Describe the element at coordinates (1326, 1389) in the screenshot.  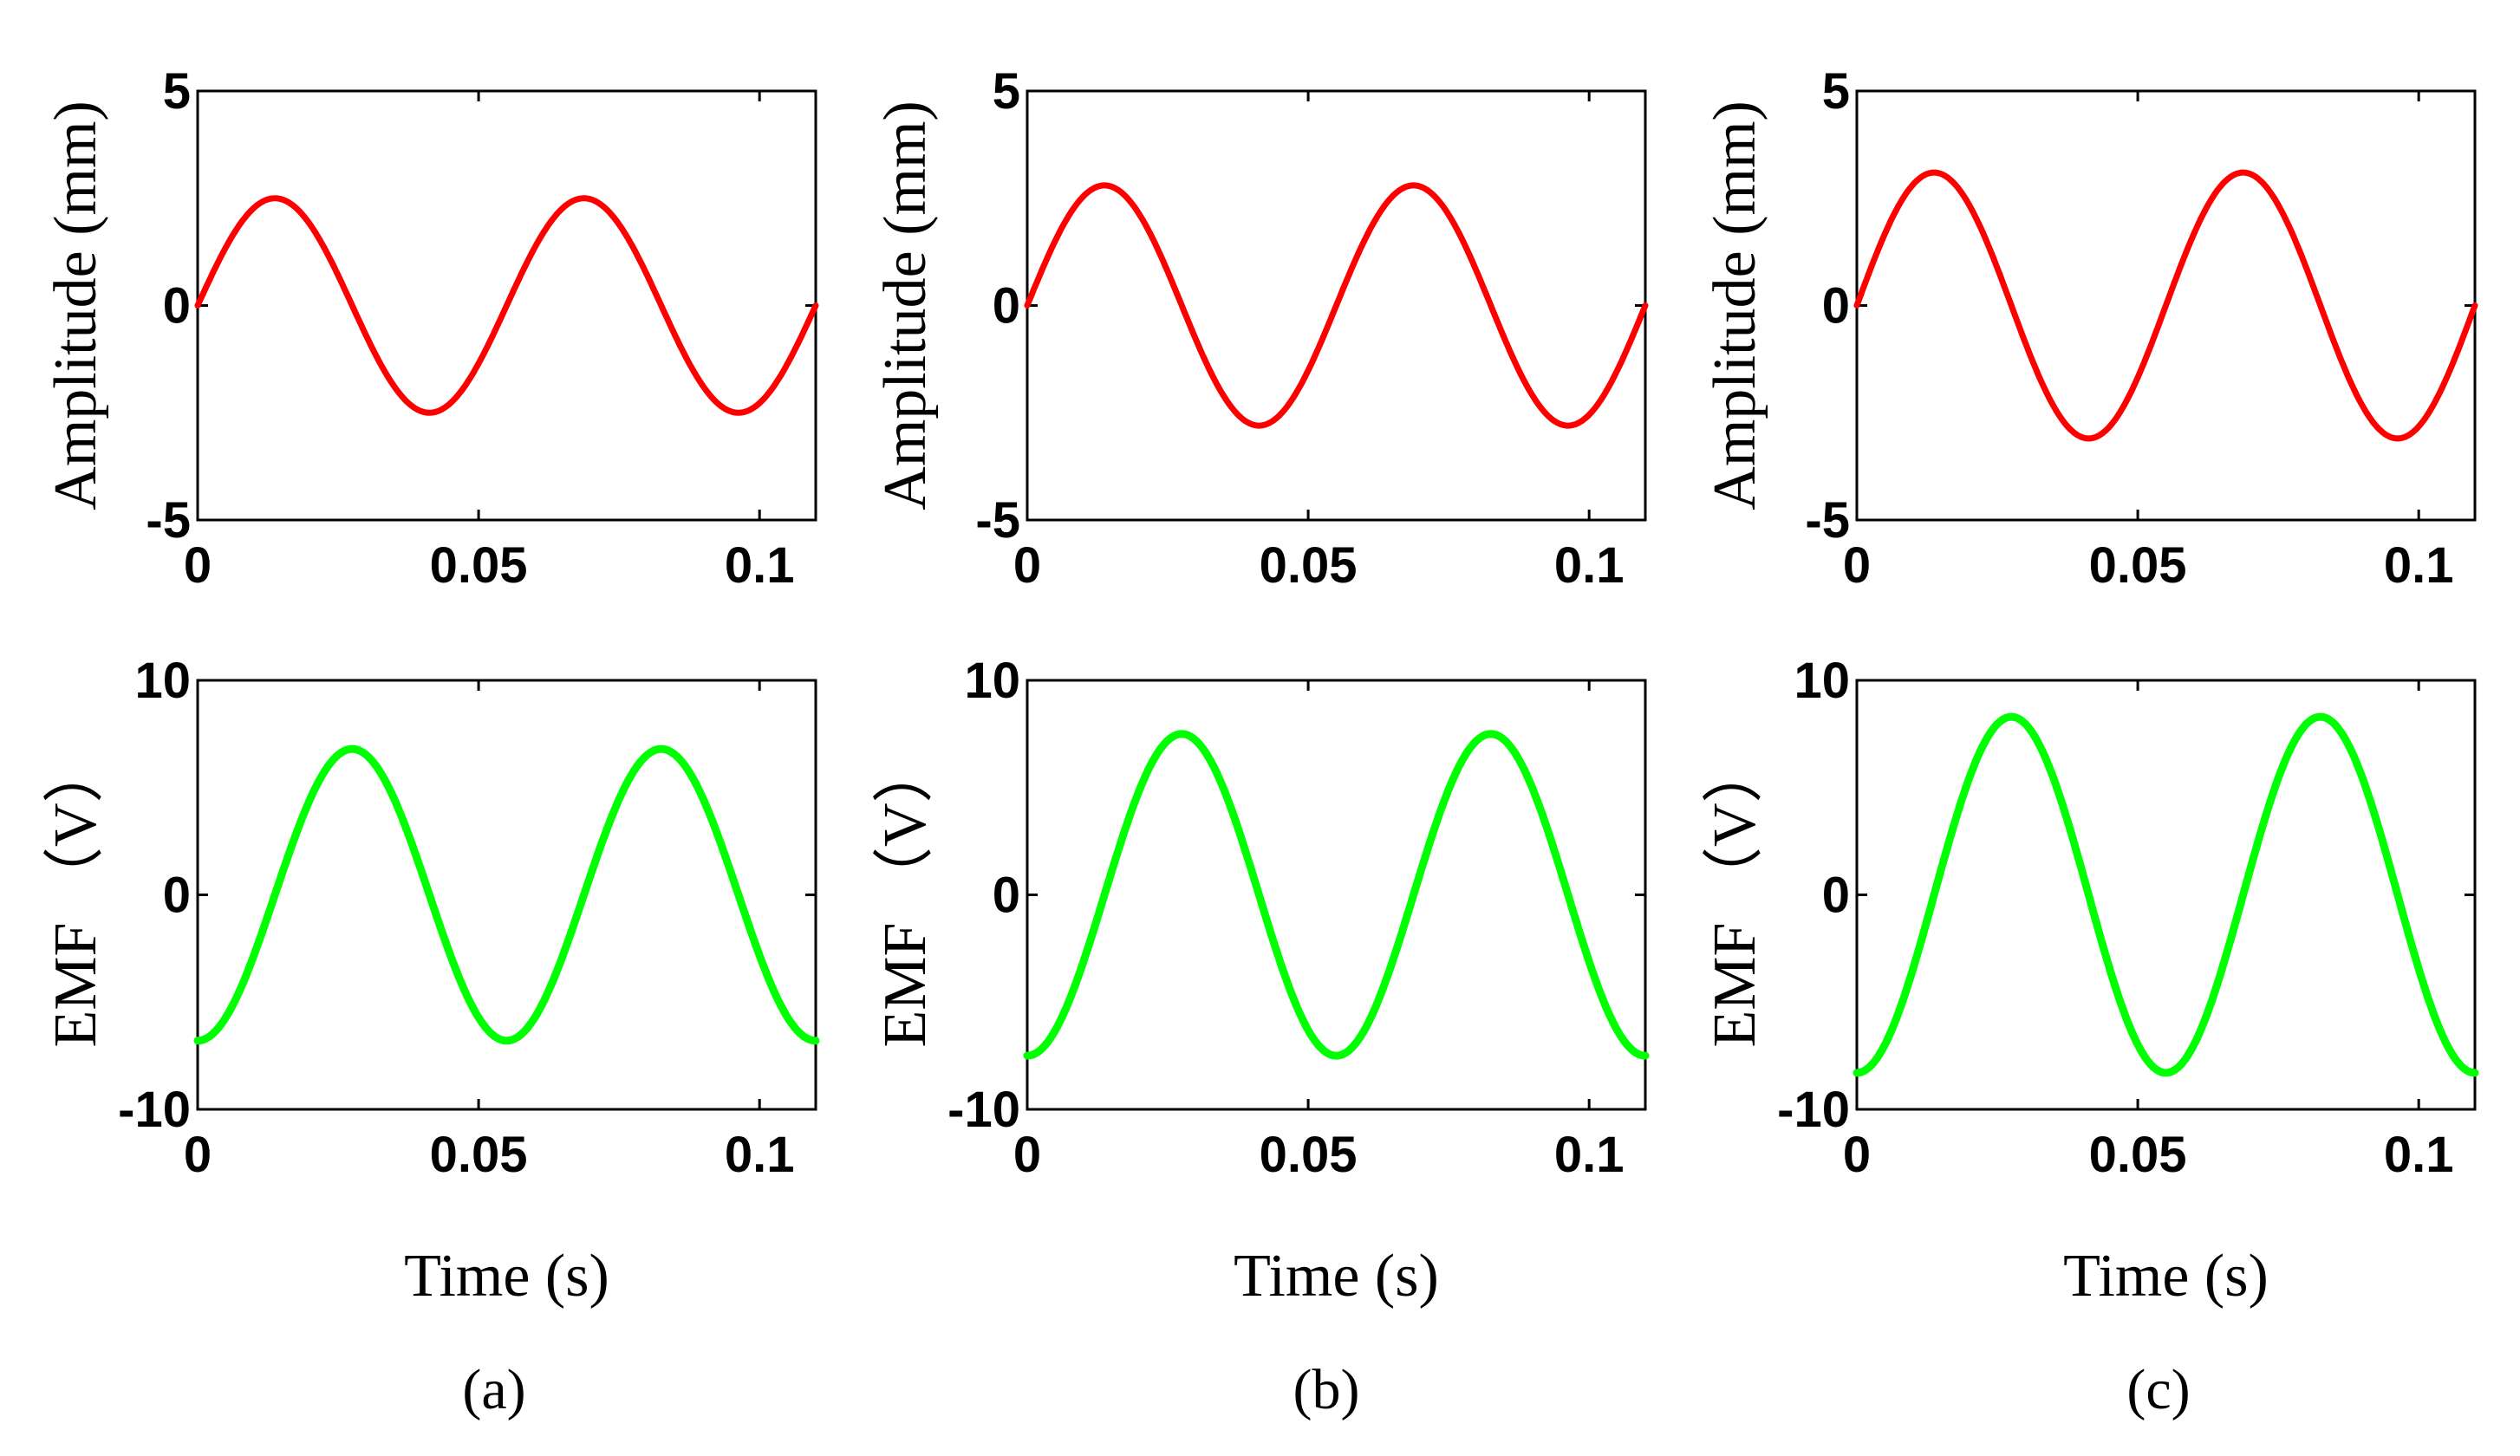
I see `panel-label-b: (b)` at that location.